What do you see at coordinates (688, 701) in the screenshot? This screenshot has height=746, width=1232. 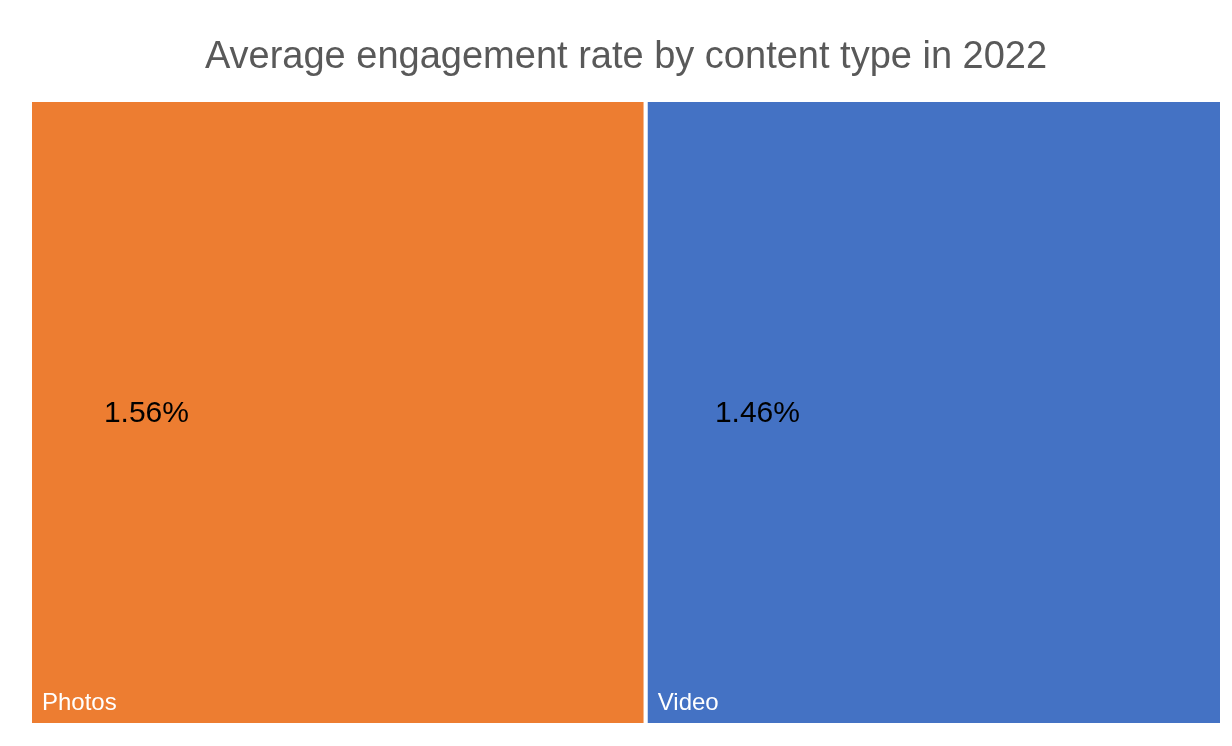 I see `category-label: Video` at bounding box center [688, 701].